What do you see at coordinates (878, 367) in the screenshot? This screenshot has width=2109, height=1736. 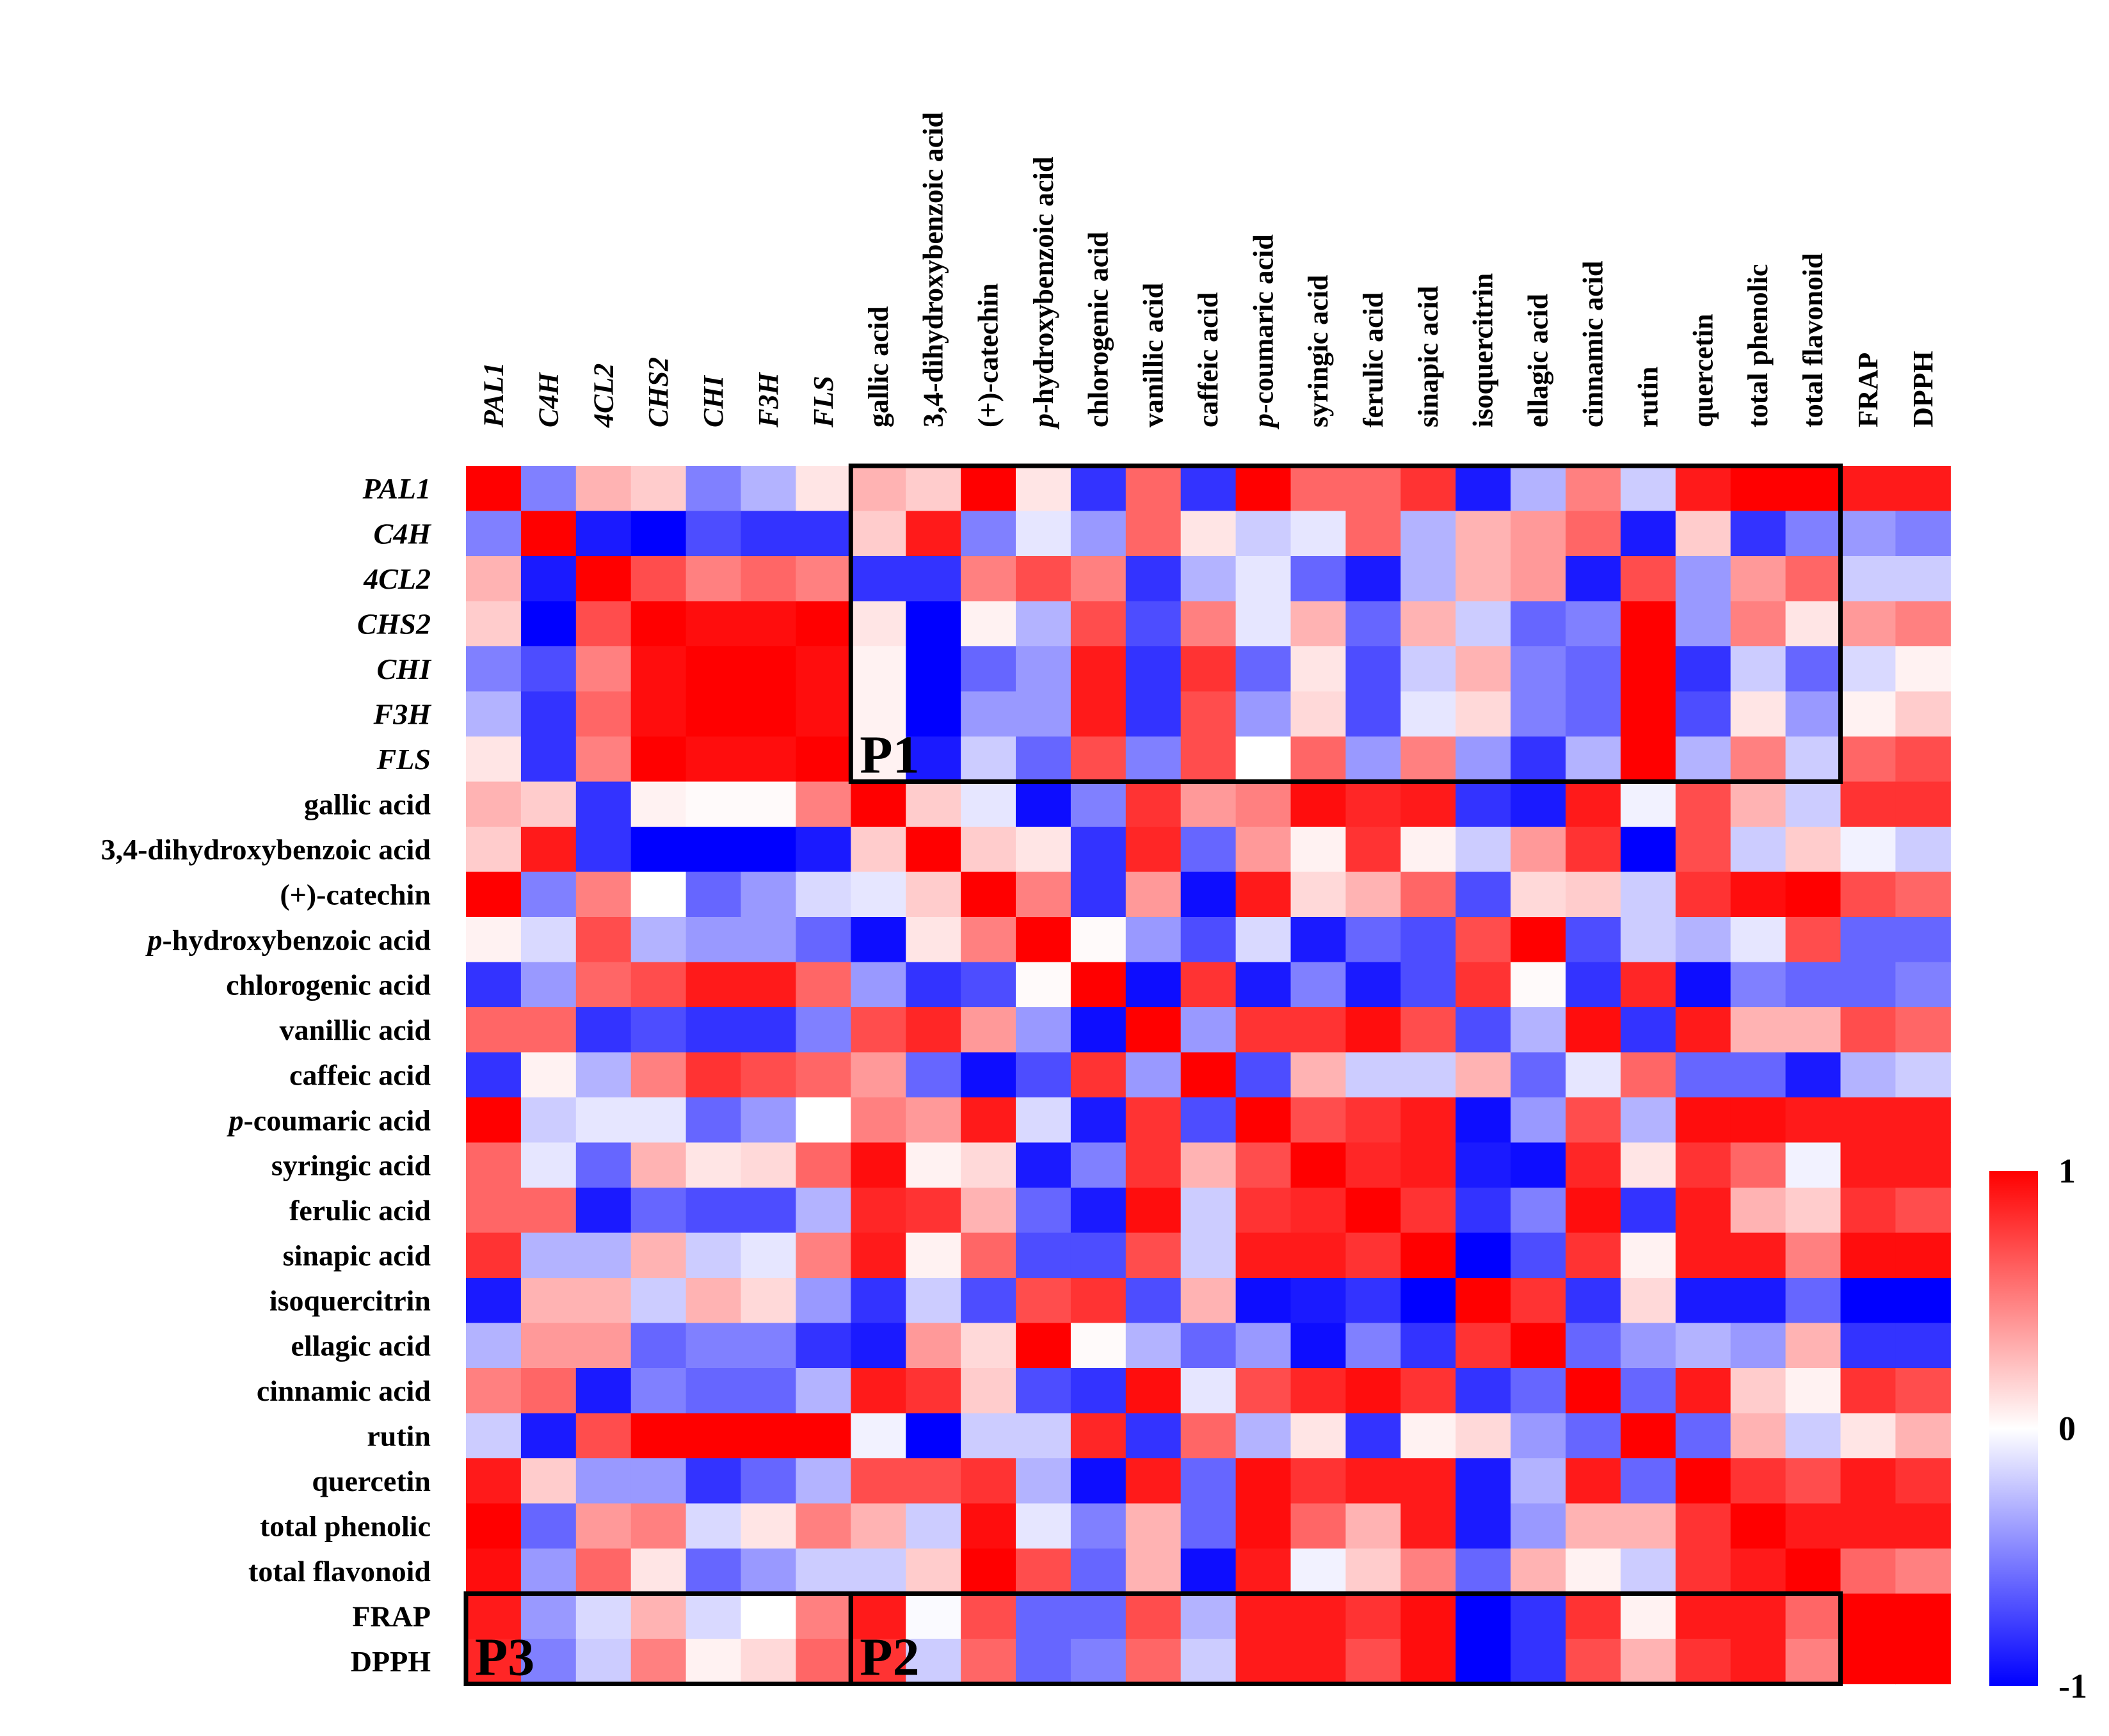 I see `column-label: gallic acid` at bounding box center [878, 367].